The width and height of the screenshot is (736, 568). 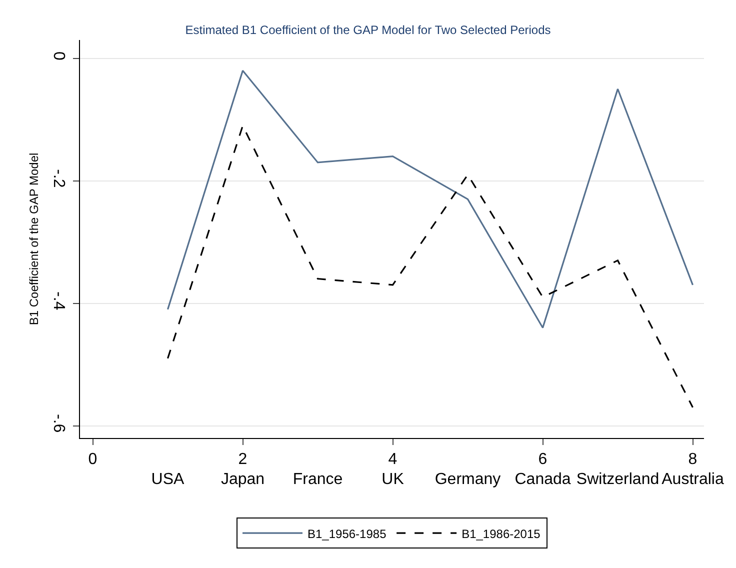 What do you see at coordinates (58, 423) in the screenshot?
I see `y-tick-label: -.6` at bounding box center [58, 423].